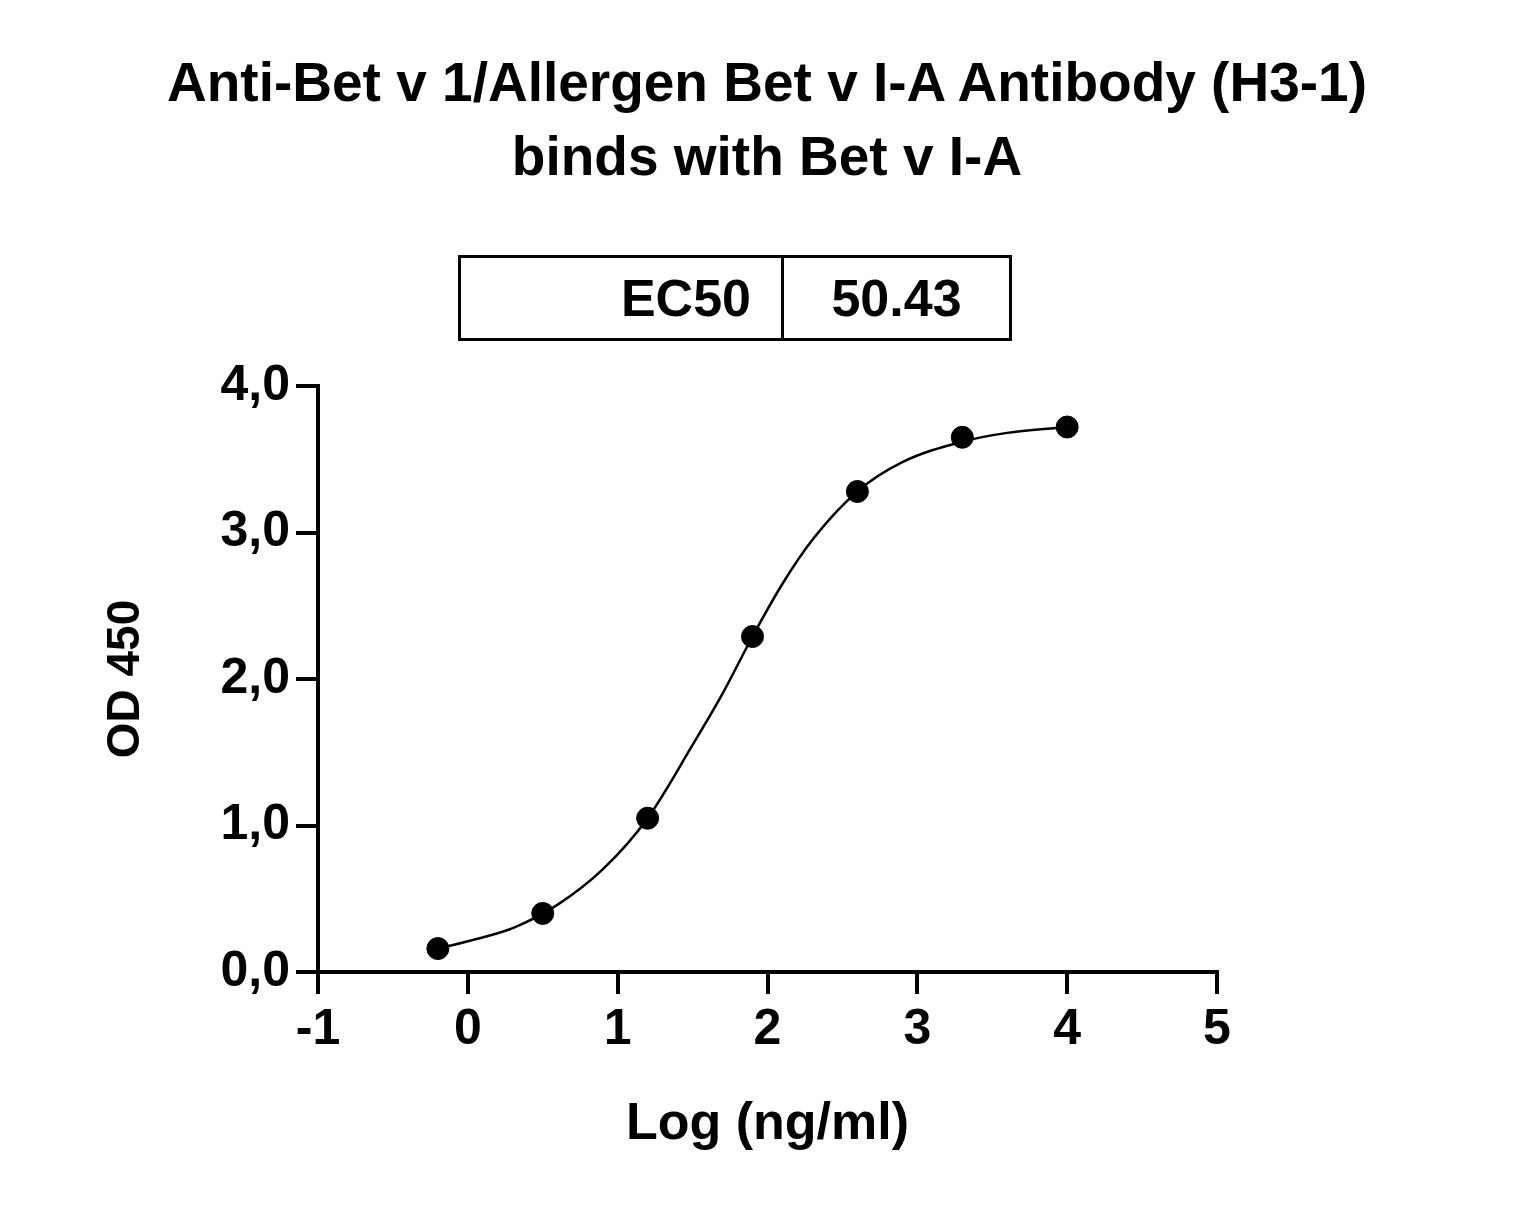 The height and width of the screenshot is (1219, 1535). I want to click on x-tick-label: 2, so click(767, 1026).